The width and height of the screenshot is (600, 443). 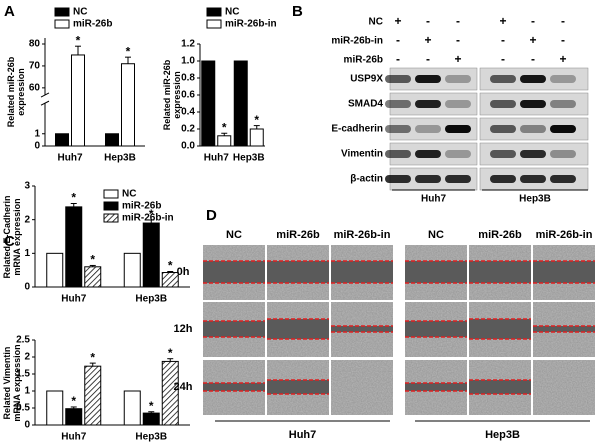 I want to click on column-label: miR-26b, so click(x=298, y=235).